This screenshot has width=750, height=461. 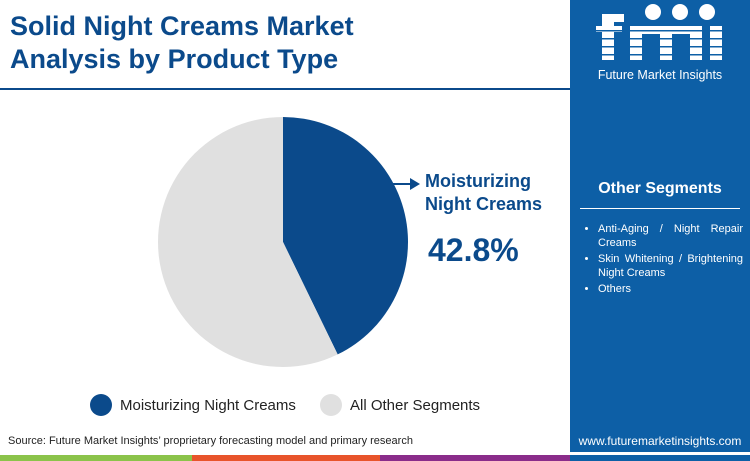 I want to click on website-link: www.futuremarketinsights.com, so click(x=660, y=441).